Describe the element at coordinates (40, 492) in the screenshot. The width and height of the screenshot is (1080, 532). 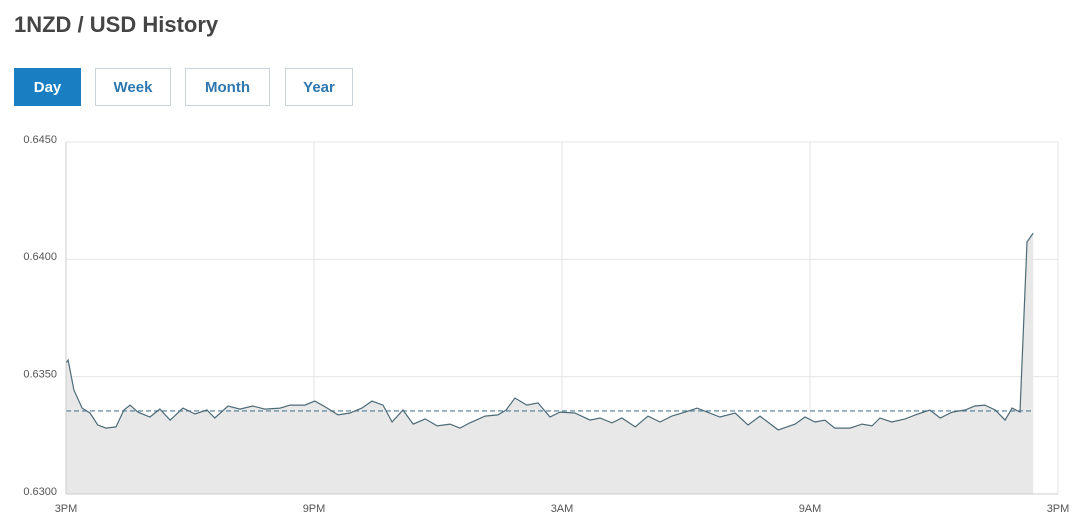
I see `y-tick-label: 0.6300` at that location.